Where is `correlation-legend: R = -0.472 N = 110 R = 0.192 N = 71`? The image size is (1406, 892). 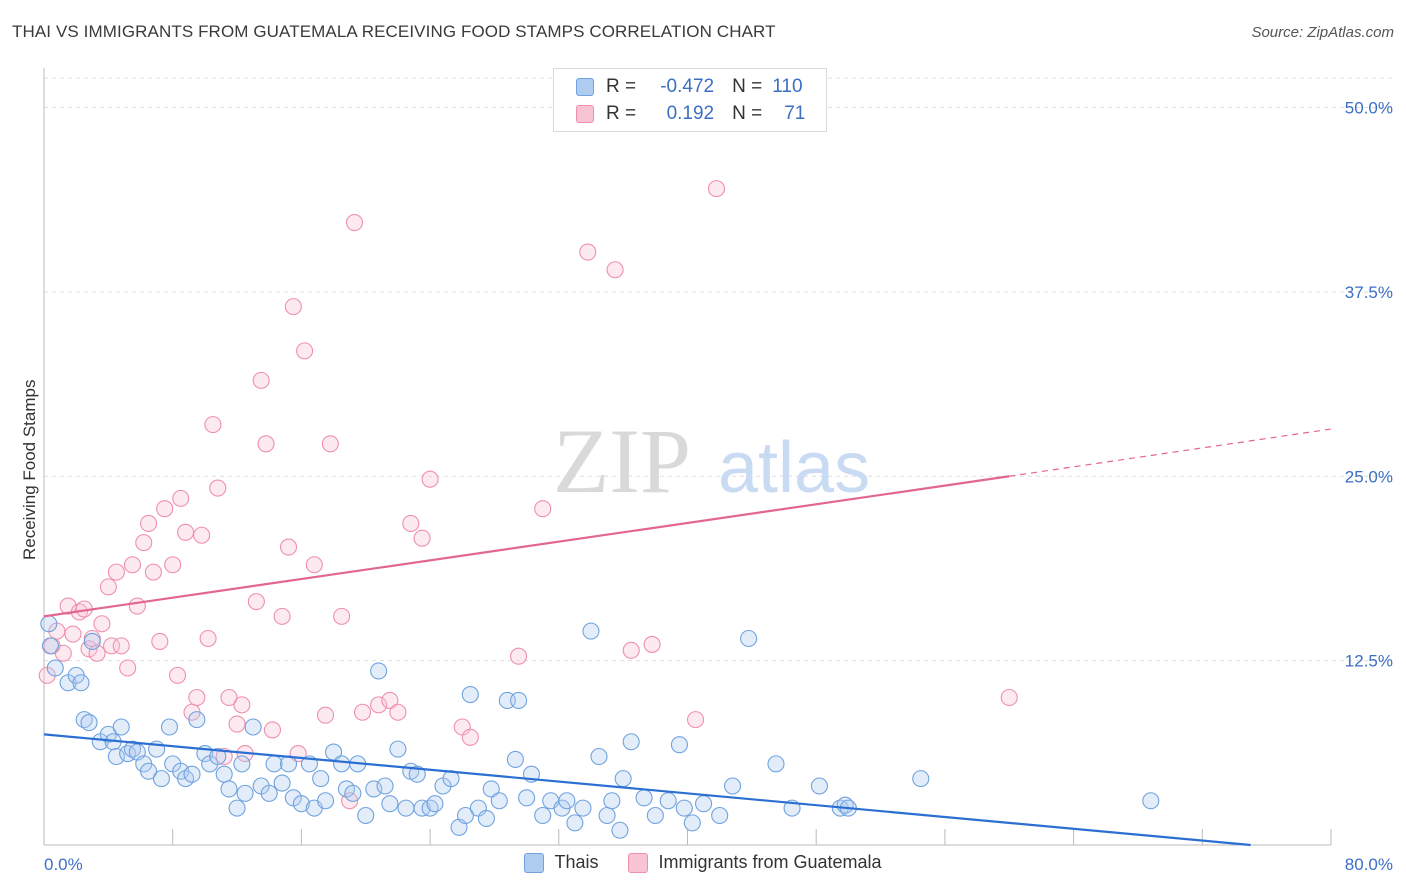 correlation-legend: R = -0.472 N = 110 R = 0.192 N = 71 is located at coordinates (690, 100).